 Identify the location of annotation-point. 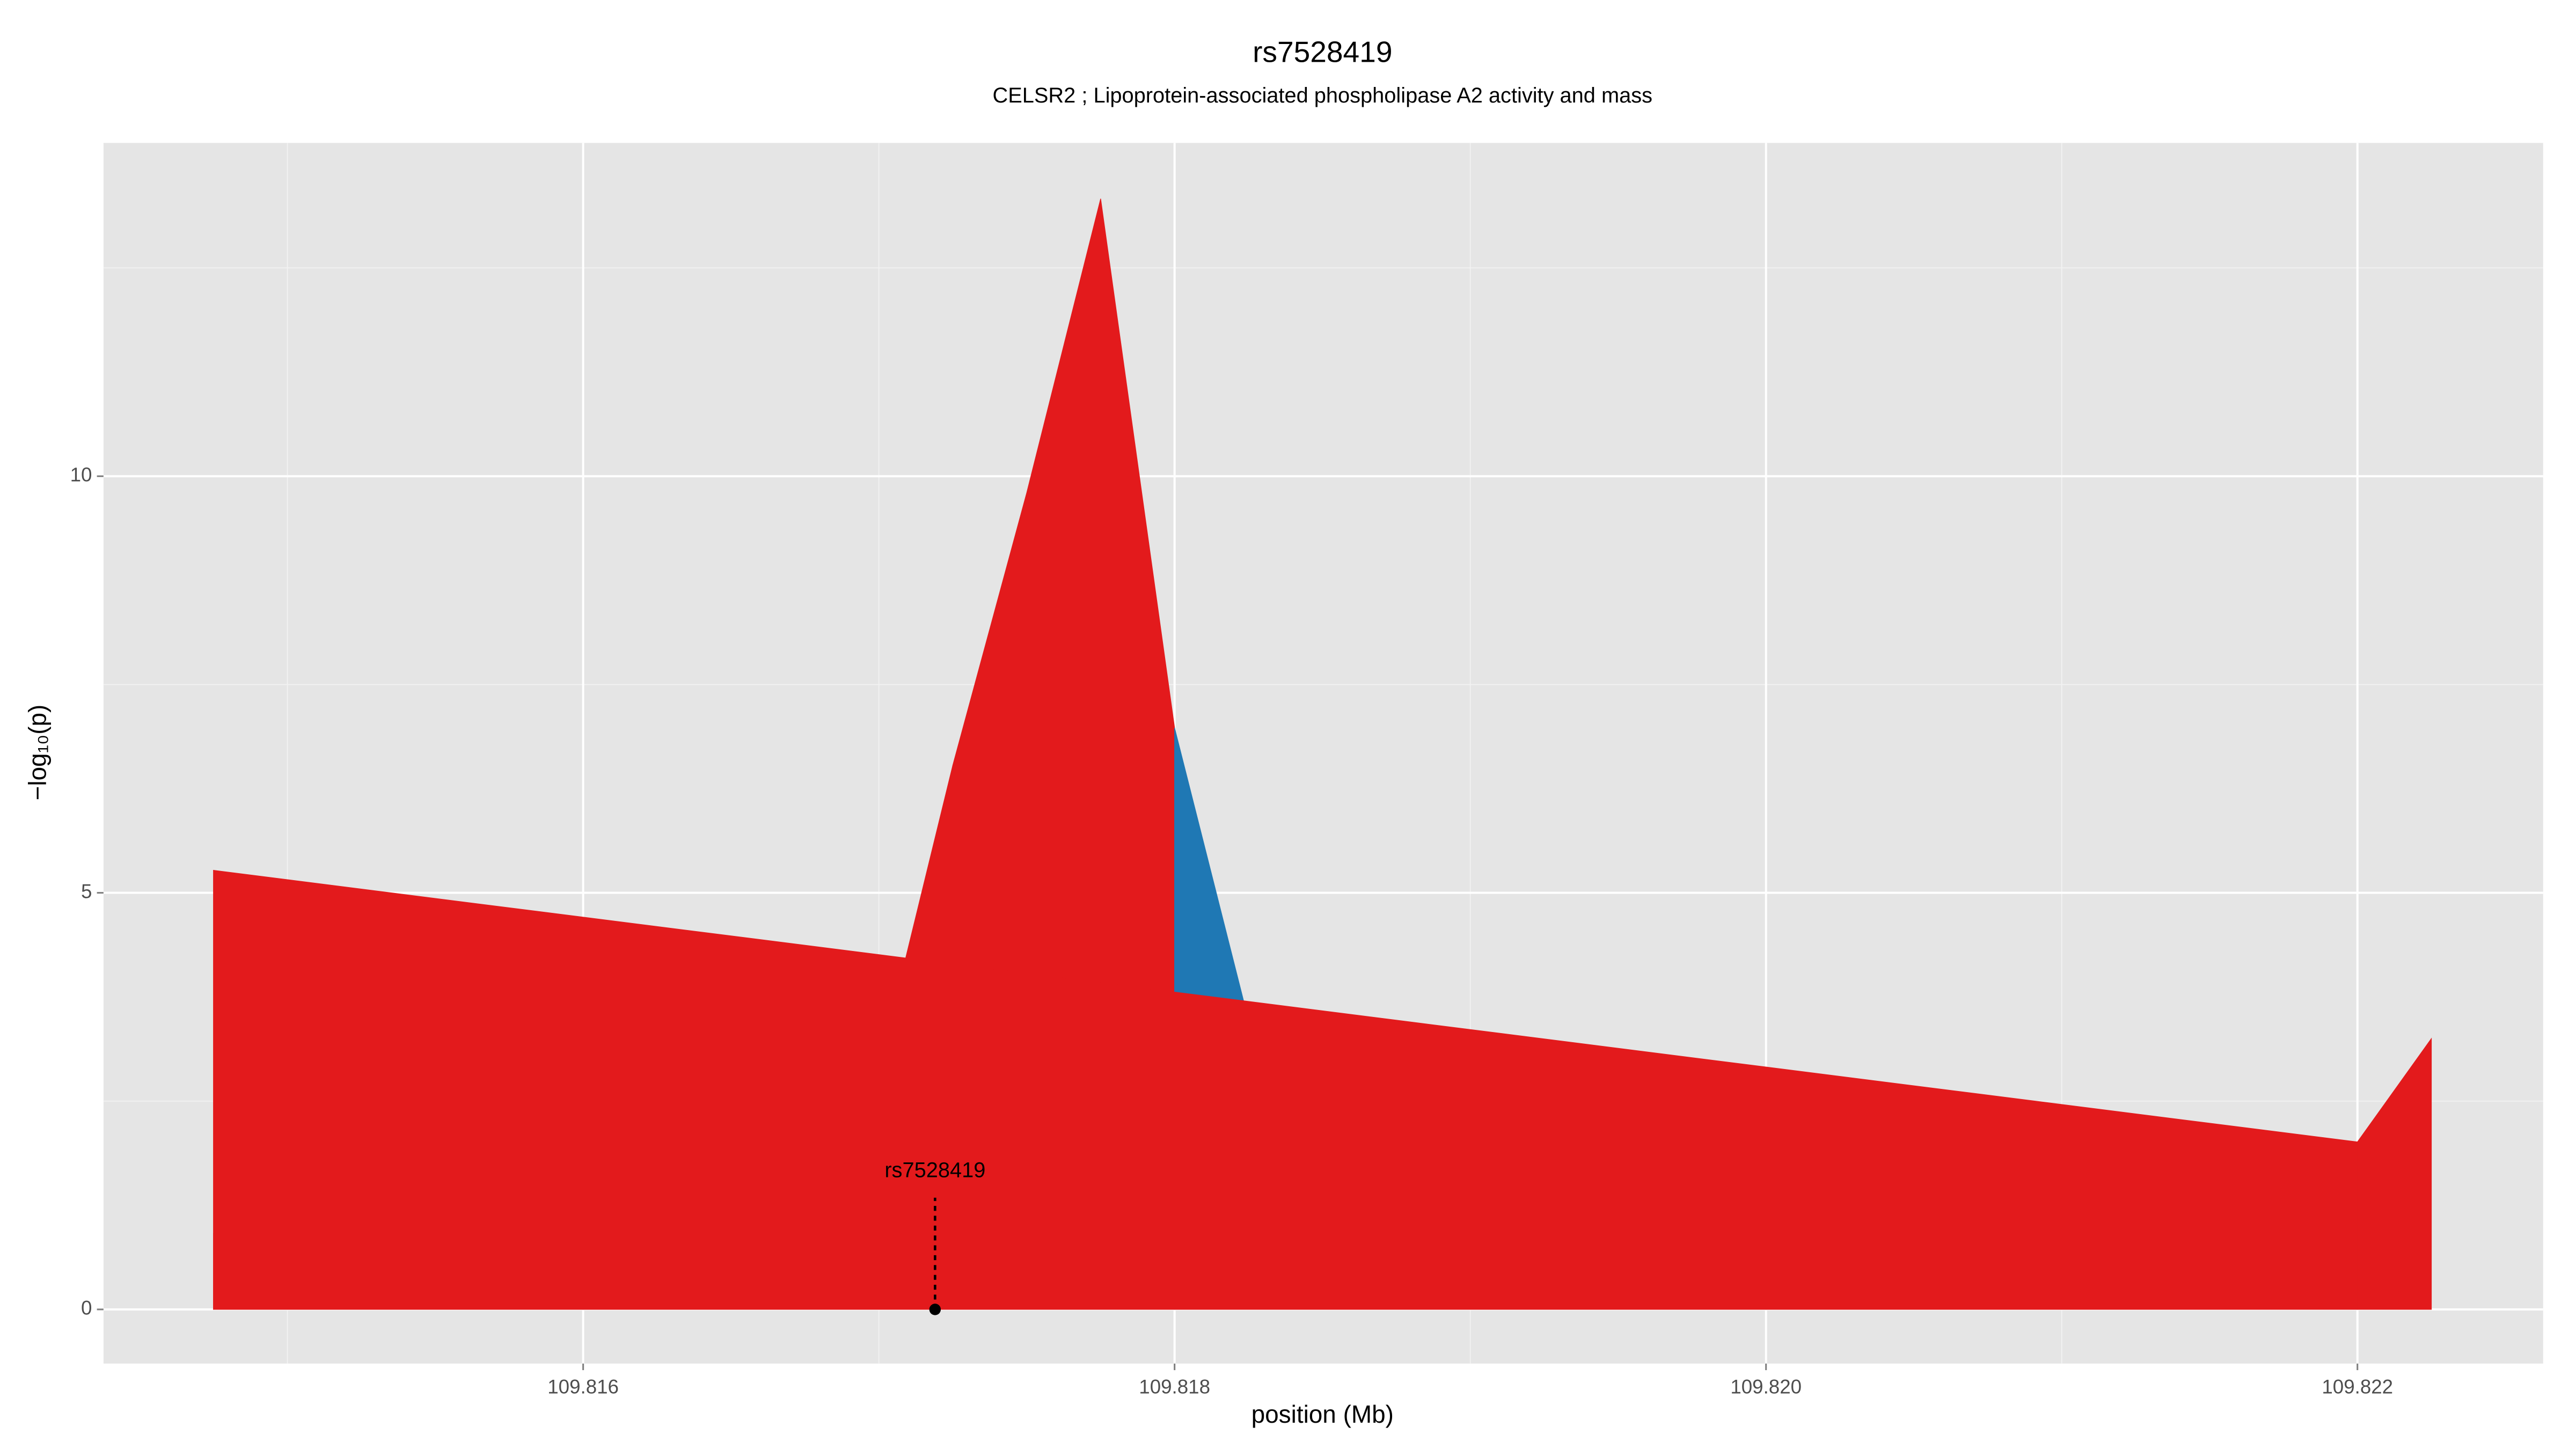
(935, 1309).